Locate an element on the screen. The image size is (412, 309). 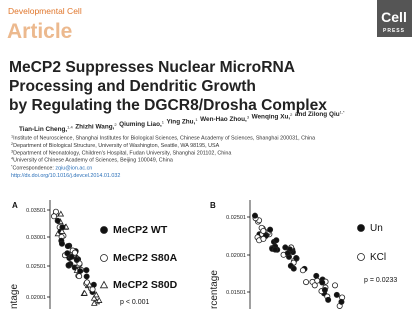
author-sup: 1,4 is located at coordinates (70, 127).